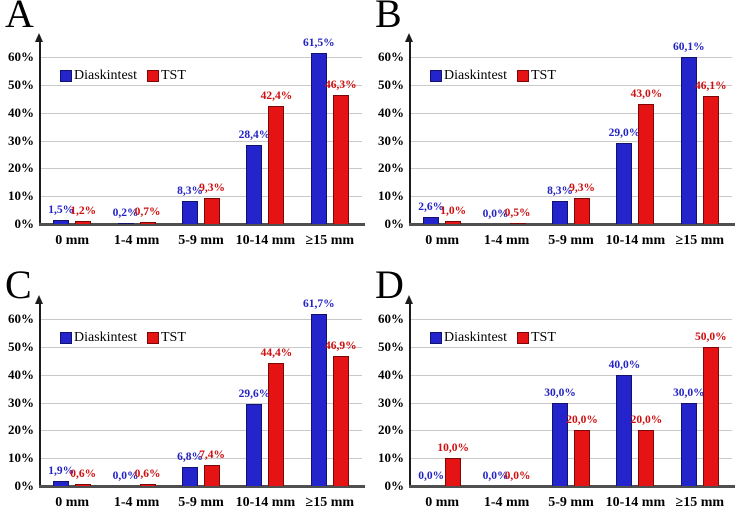 The height and width of the screenshot is (509, 740). Describe the element at coordinates (560, 392) in the screenshot. I see `bar-value-label-diaskintest: 30,0%` at that location.